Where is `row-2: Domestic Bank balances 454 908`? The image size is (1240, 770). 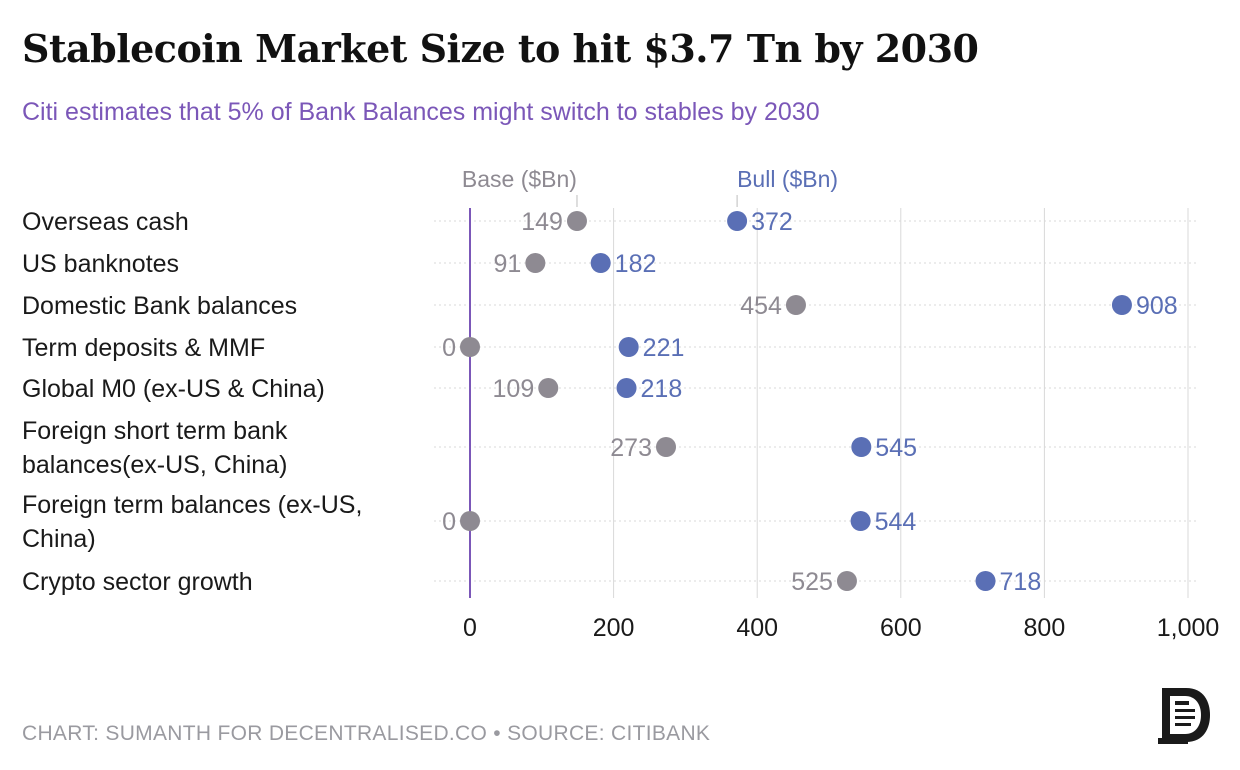 row-2: Domestic Bank balances 454 908 is located at coordinates (600, 306).